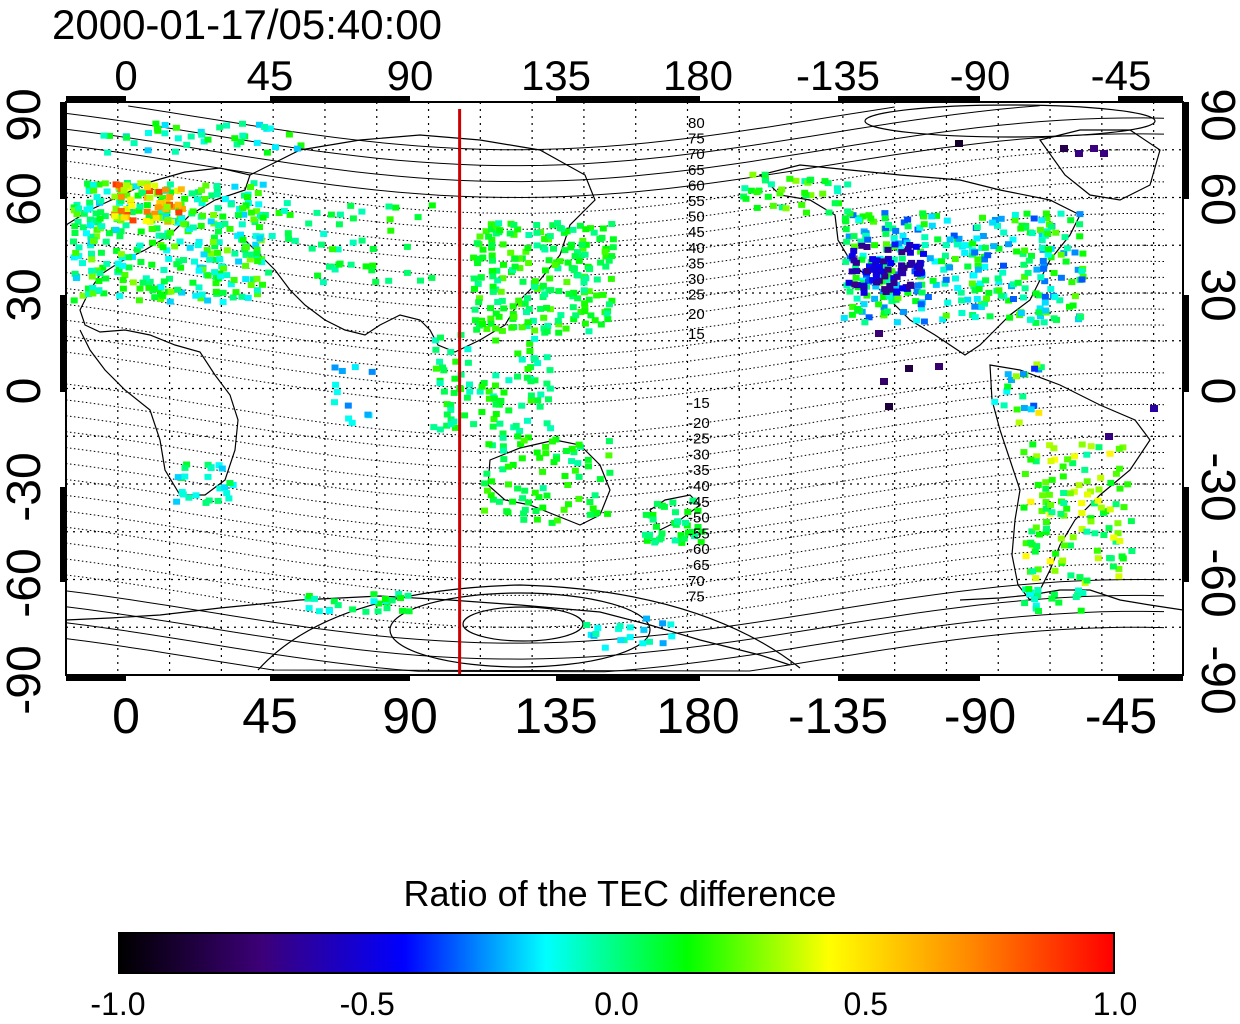  What do you see at coordinates (25, 391) in the screenshot?
I see `left-lat-tick: 0` at bounding box center [25, 391].